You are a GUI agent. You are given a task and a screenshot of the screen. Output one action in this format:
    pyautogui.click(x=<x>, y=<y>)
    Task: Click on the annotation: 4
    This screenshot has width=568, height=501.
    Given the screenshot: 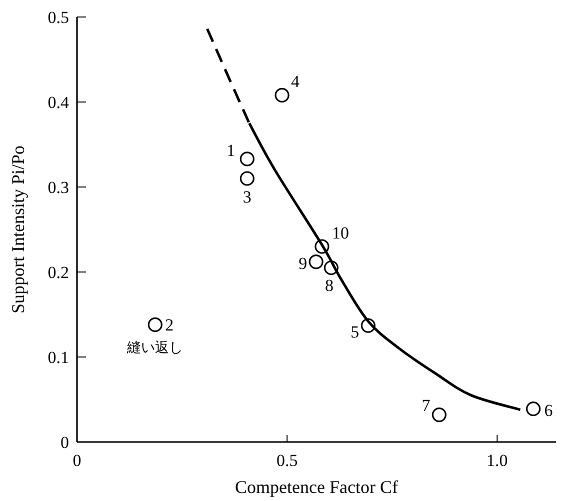 What is the action you would take?
    pyautogui.click(x=295, y=82)
    